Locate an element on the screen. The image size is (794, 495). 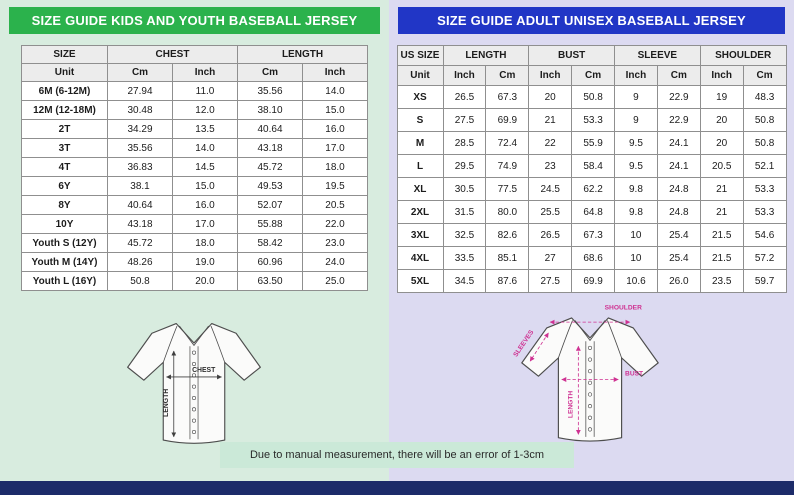
jersey-raglan-seams is located at coordinates (194, 344).